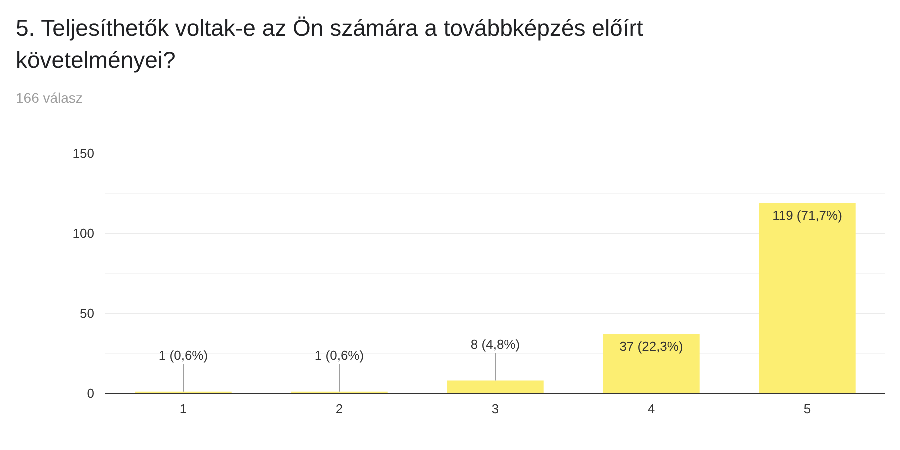 This screenshot has height=450, width=900. What do you see at coordinates (87, 313) in the screenshot?
I see `y-tick-label: 50` at bounding box center [87, 313].